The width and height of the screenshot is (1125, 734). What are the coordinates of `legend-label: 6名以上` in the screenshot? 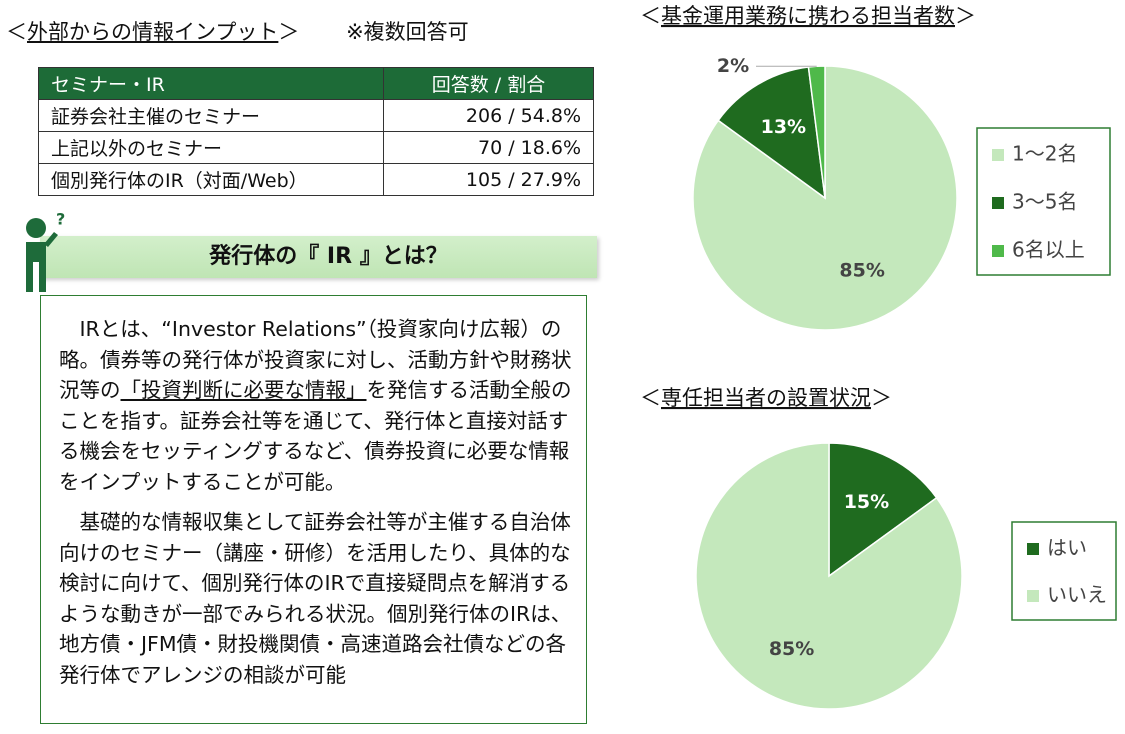 It's located at (1048, 250).